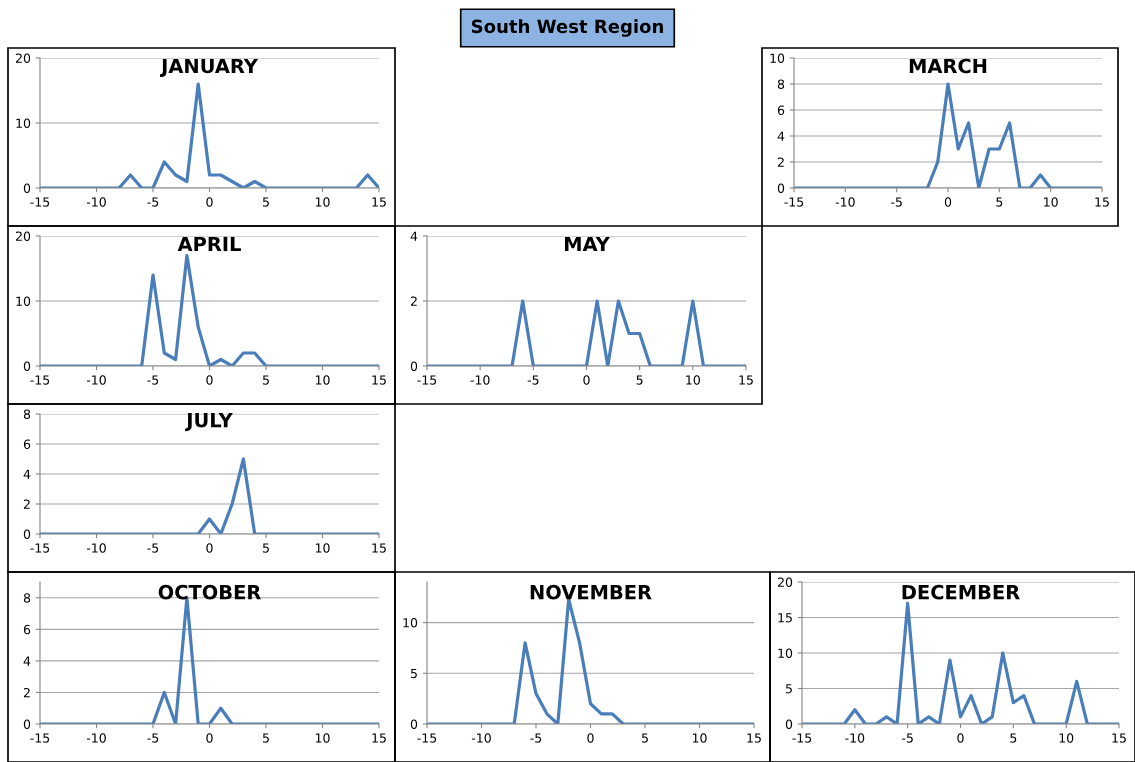 The width and height of the screenshot is (1135, 762). I want to click on chart-title: MAY, so click(587, 244).